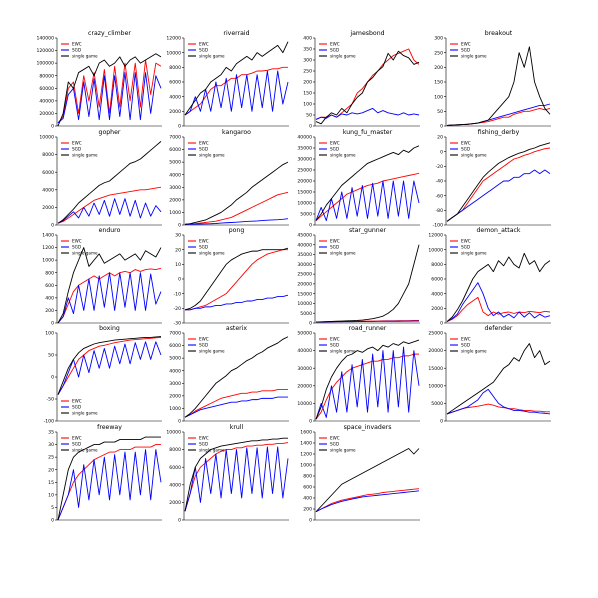 Image resolution: width=598 pixels, height=598 pixels. I want to click on y-tick-label: 3000, so click(175, 384).